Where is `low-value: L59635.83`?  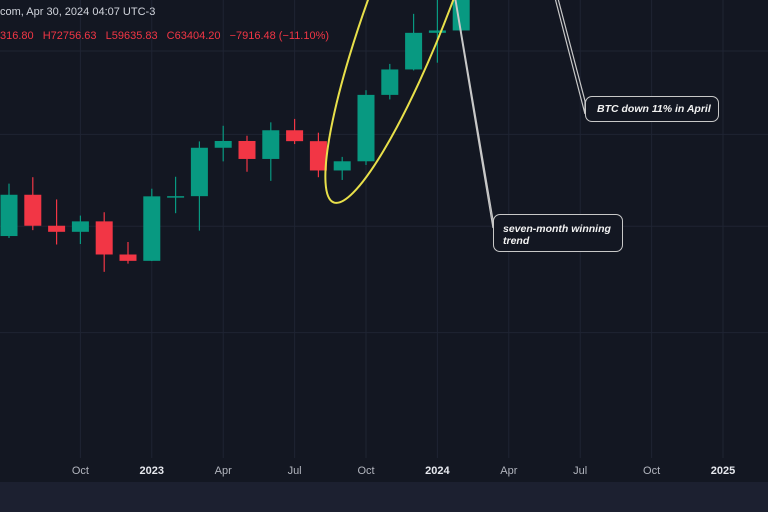
low-value: L59635.83 is located at coordinates (131, 36).